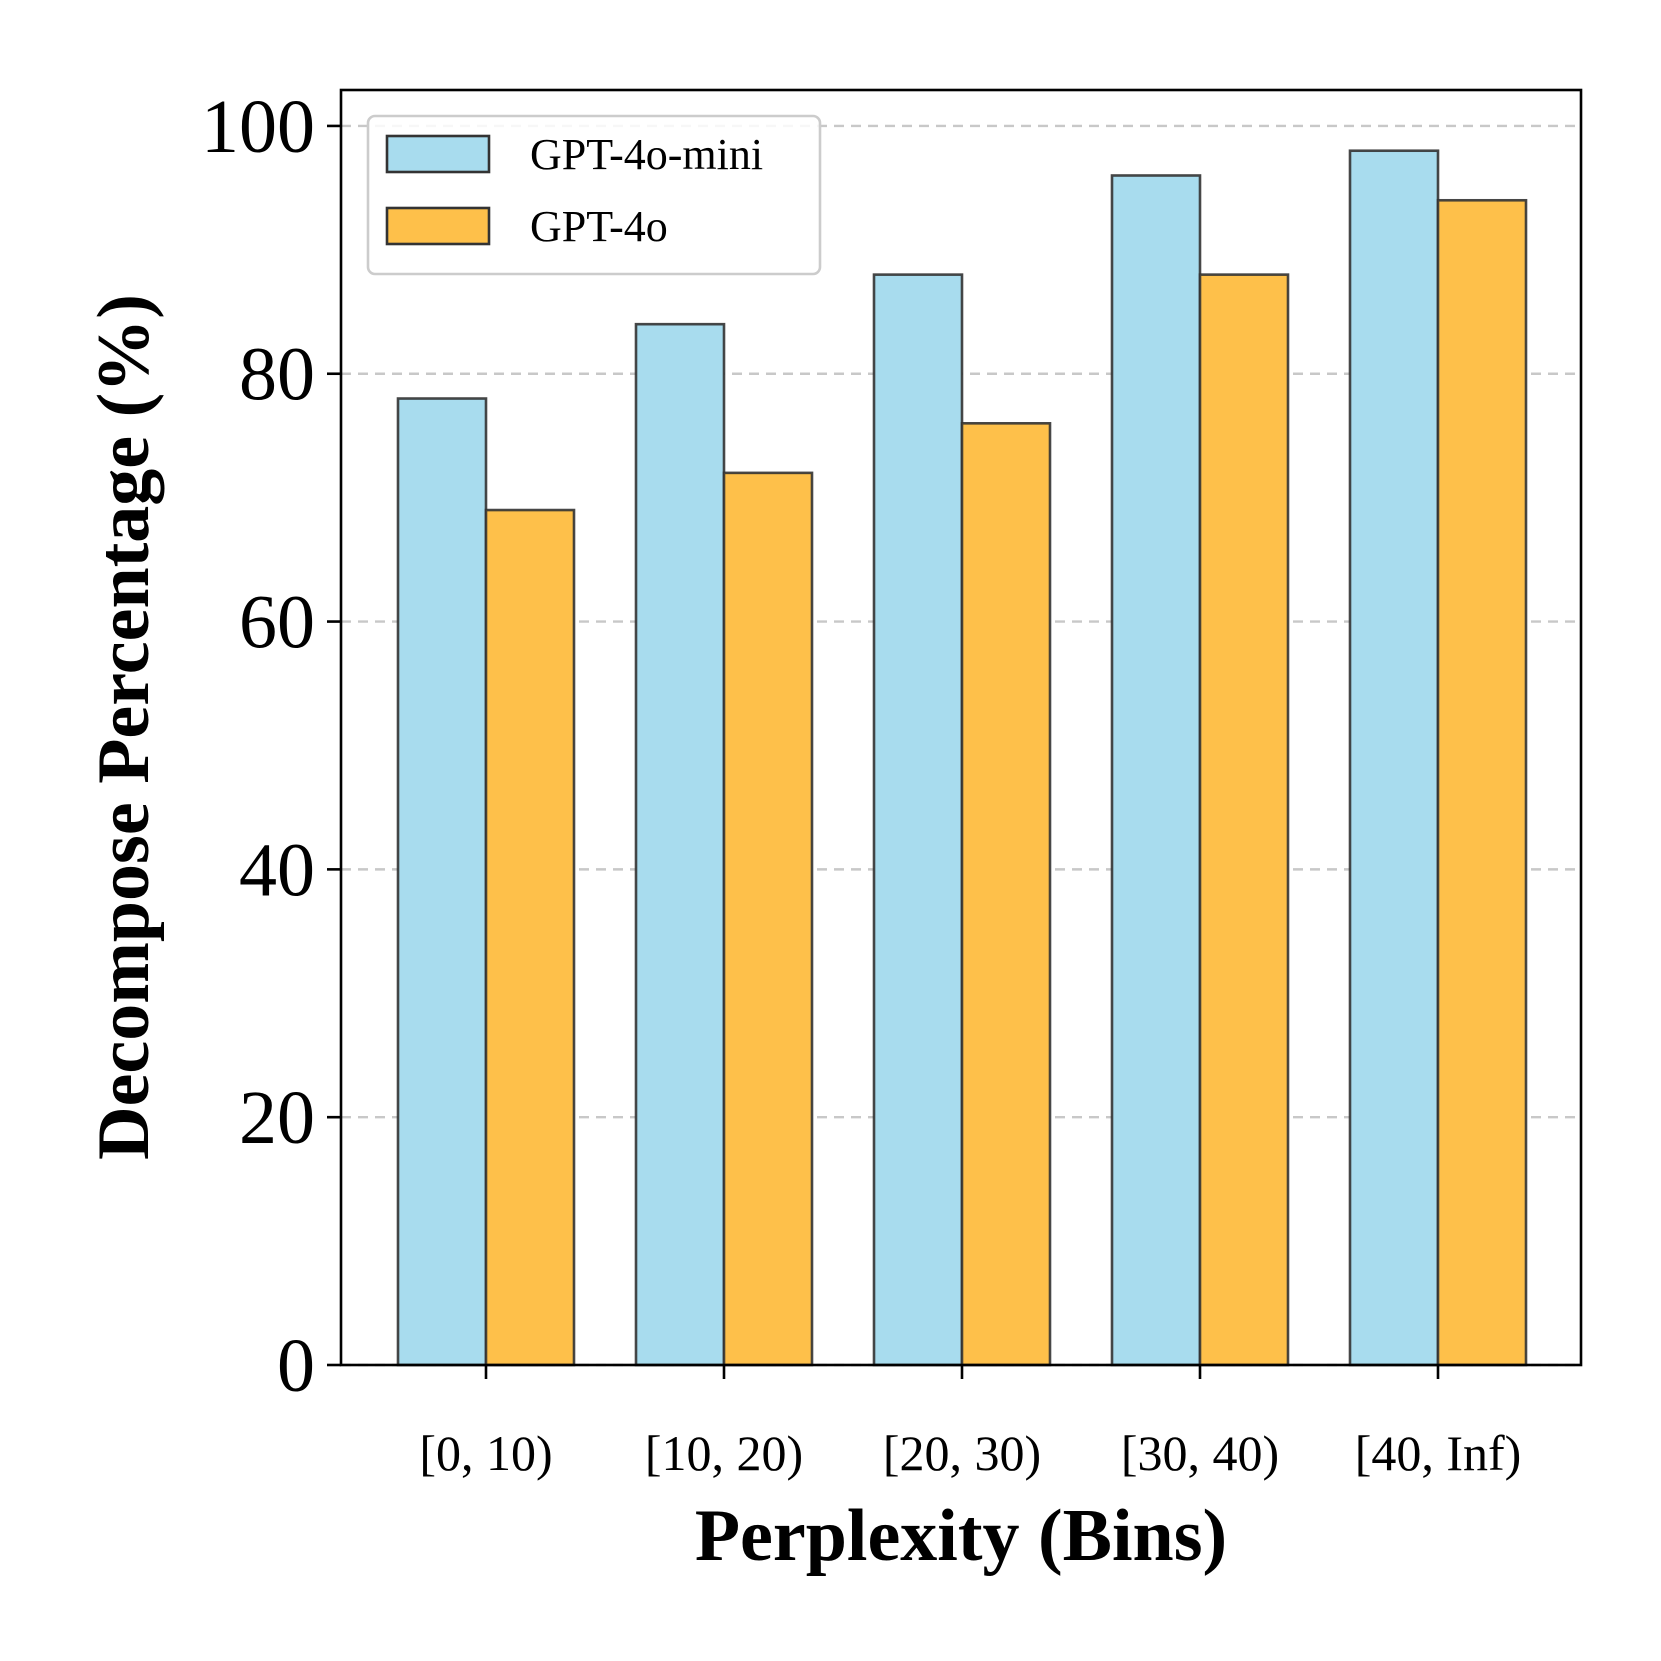 This screenshot has width=1661, height=1661. What do you see at coordinates (961, 1536) in the screenshot?
I see `x-axis-label: Perplexity (Bins)` at bounding box center [961, 1536].